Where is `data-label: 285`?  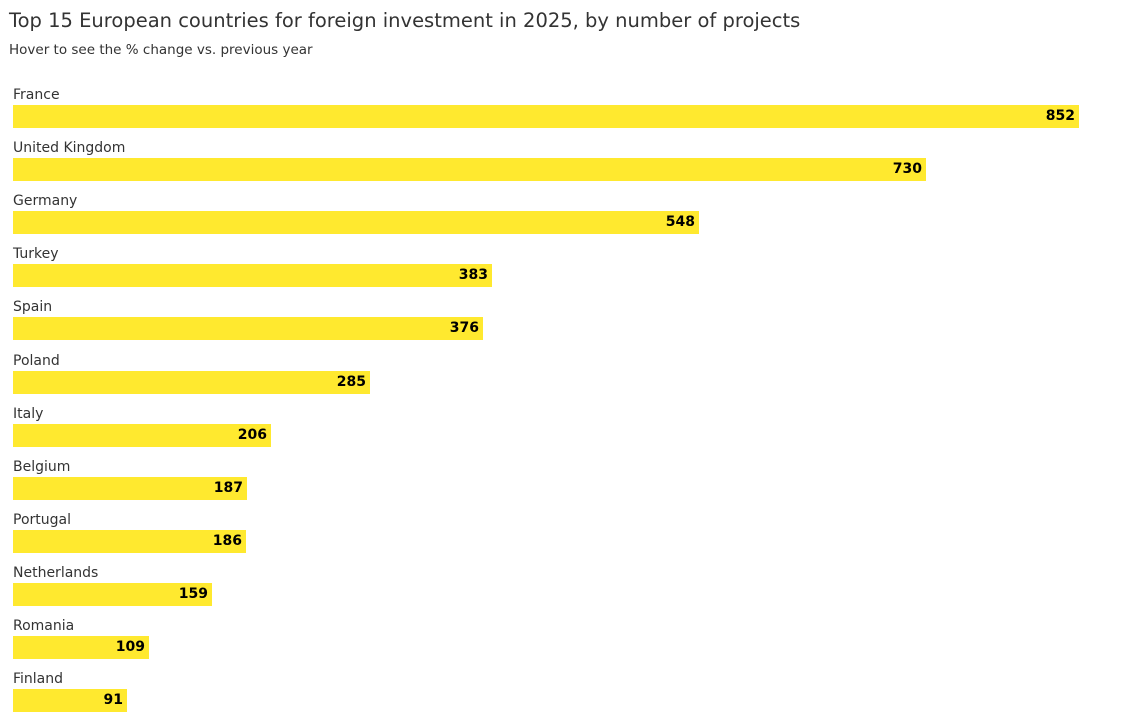
data-label: 285 is located at coordinates (351, 382).